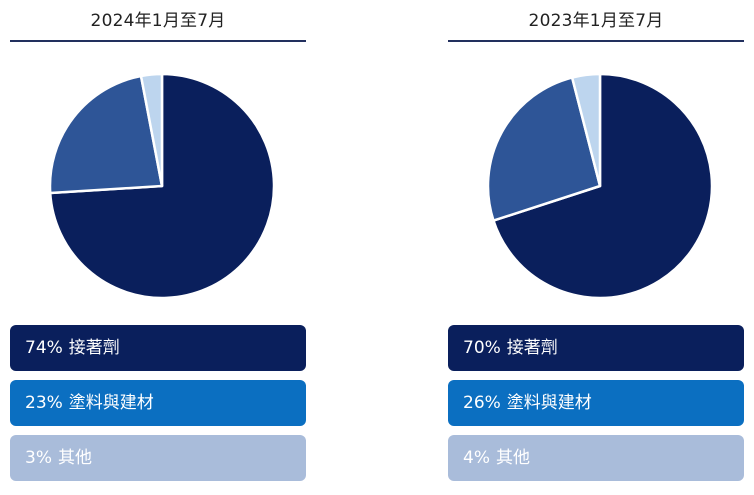 The image size is (754, 495). What do you see at coordinates (476, 458) in the screenshot?
I see `legend-value: 4%` at bounding box center [476, 458].